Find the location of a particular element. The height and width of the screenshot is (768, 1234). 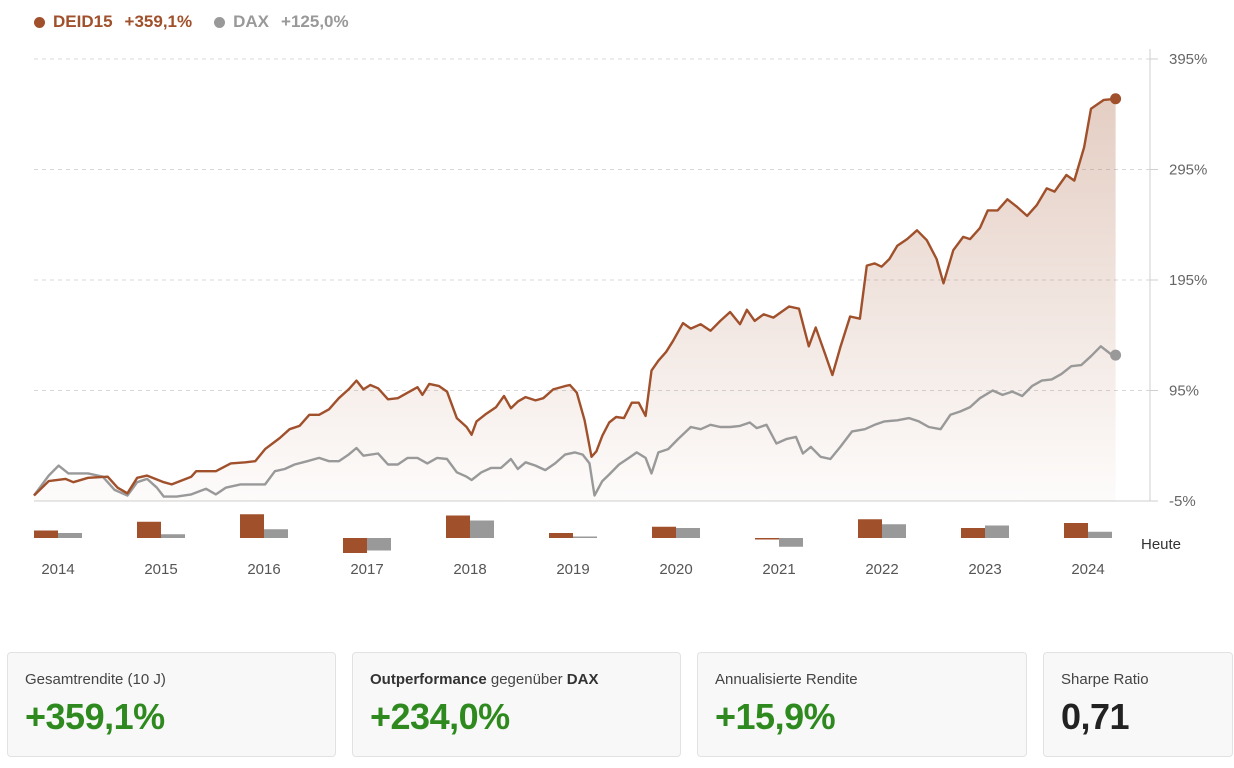

card-outperformance-label-bold: Outperformance is located at coordinates (428, 679).